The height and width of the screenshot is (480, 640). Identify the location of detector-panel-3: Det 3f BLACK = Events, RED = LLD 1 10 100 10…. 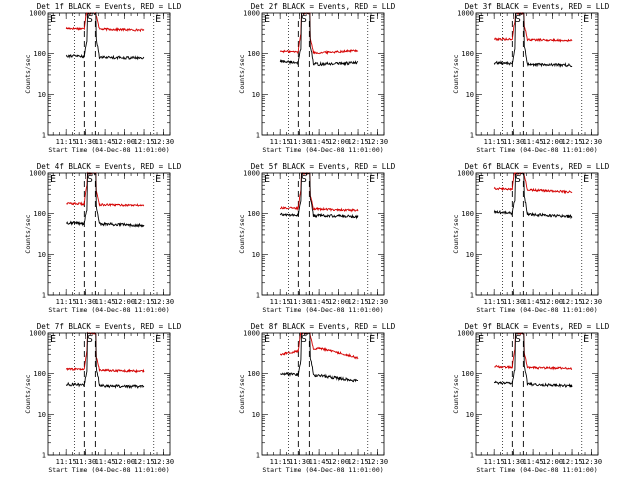
(531, 78).